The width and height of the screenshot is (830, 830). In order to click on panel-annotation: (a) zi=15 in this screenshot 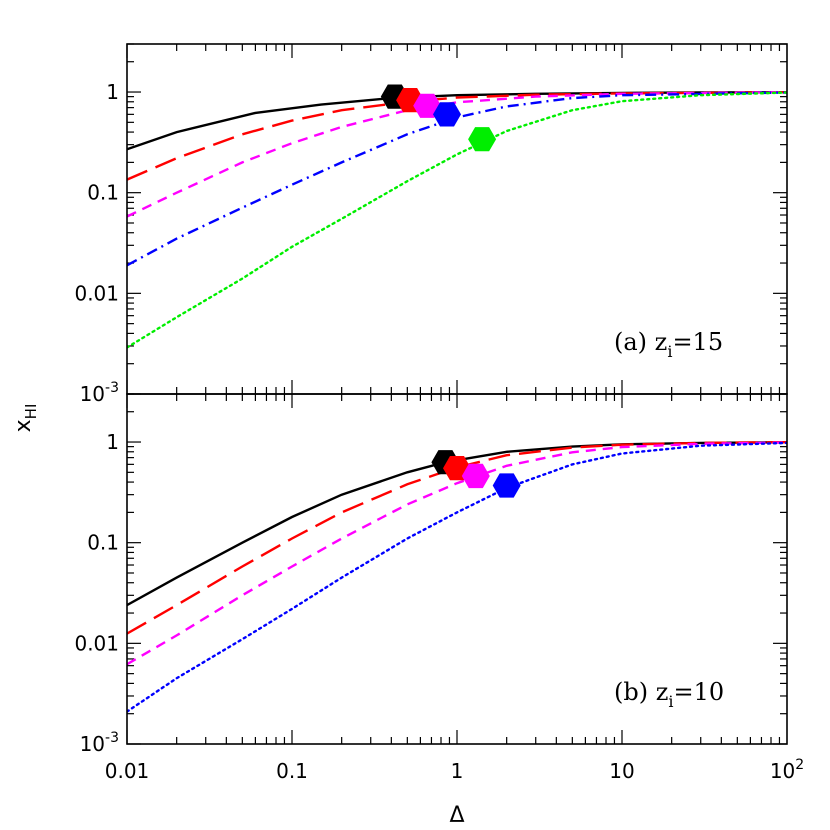, I will do `click(668, 344)`.